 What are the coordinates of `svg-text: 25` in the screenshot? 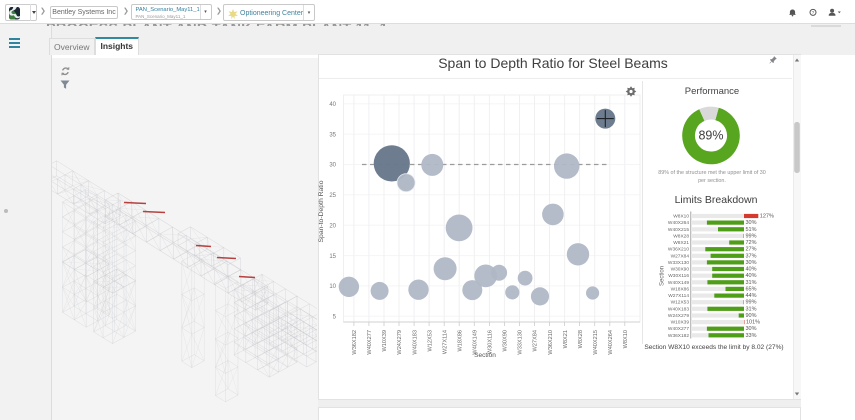 It's located at (332, 196).